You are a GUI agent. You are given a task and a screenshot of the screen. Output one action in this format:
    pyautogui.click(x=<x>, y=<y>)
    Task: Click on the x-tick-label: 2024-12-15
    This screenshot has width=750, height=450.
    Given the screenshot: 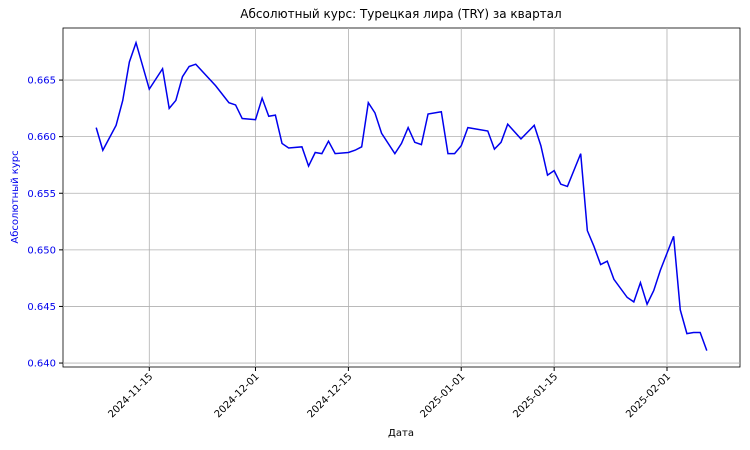 What is the action you would take?
    pyautogui.click(x=330, y=395)
    